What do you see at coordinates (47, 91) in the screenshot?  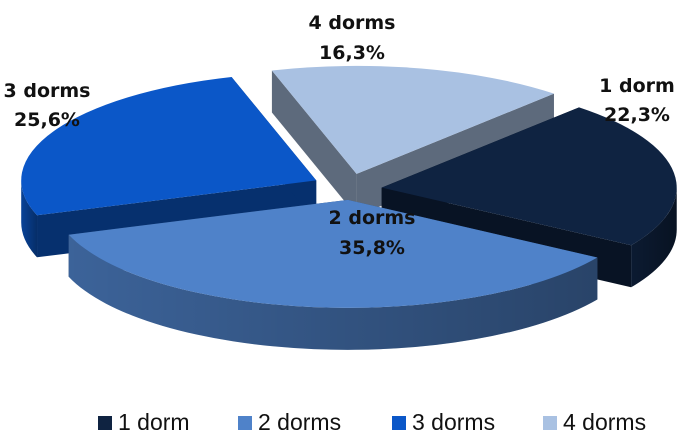 I see `data-label-category-3: 3 dorms` at bounding box center [47, 91].